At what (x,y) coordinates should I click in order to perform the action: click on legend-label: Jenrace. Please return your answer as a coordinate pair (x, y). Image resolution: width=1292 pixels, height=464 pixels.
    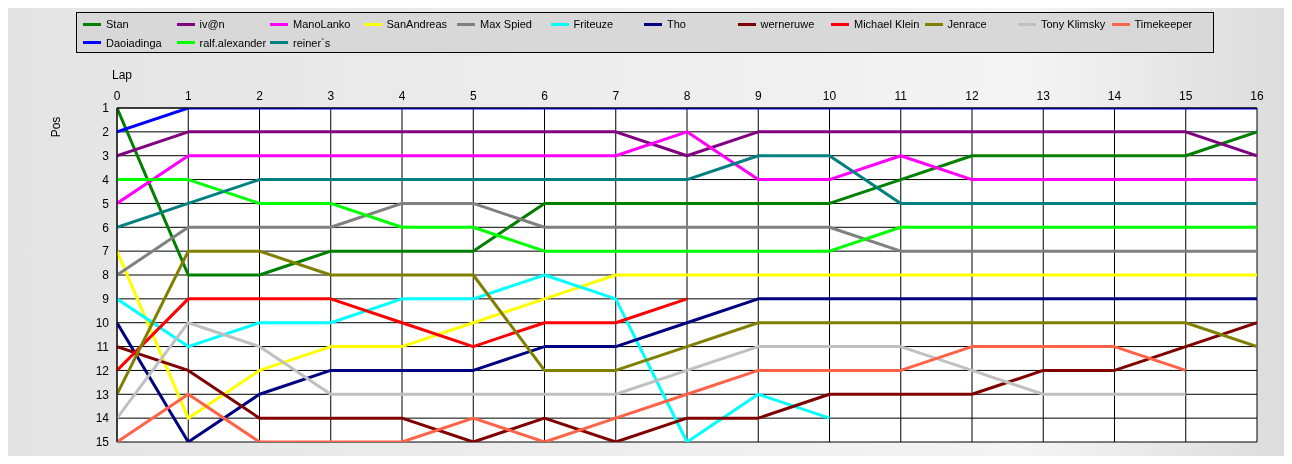
    Looking at the image, I should click on (967, 24).